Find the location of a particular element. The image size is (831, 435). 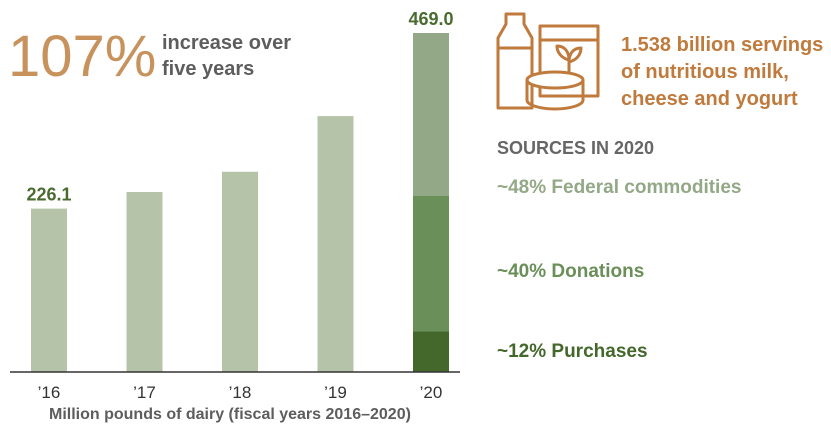

x-tick-label: ’18 is located at coordinates (240, 392).